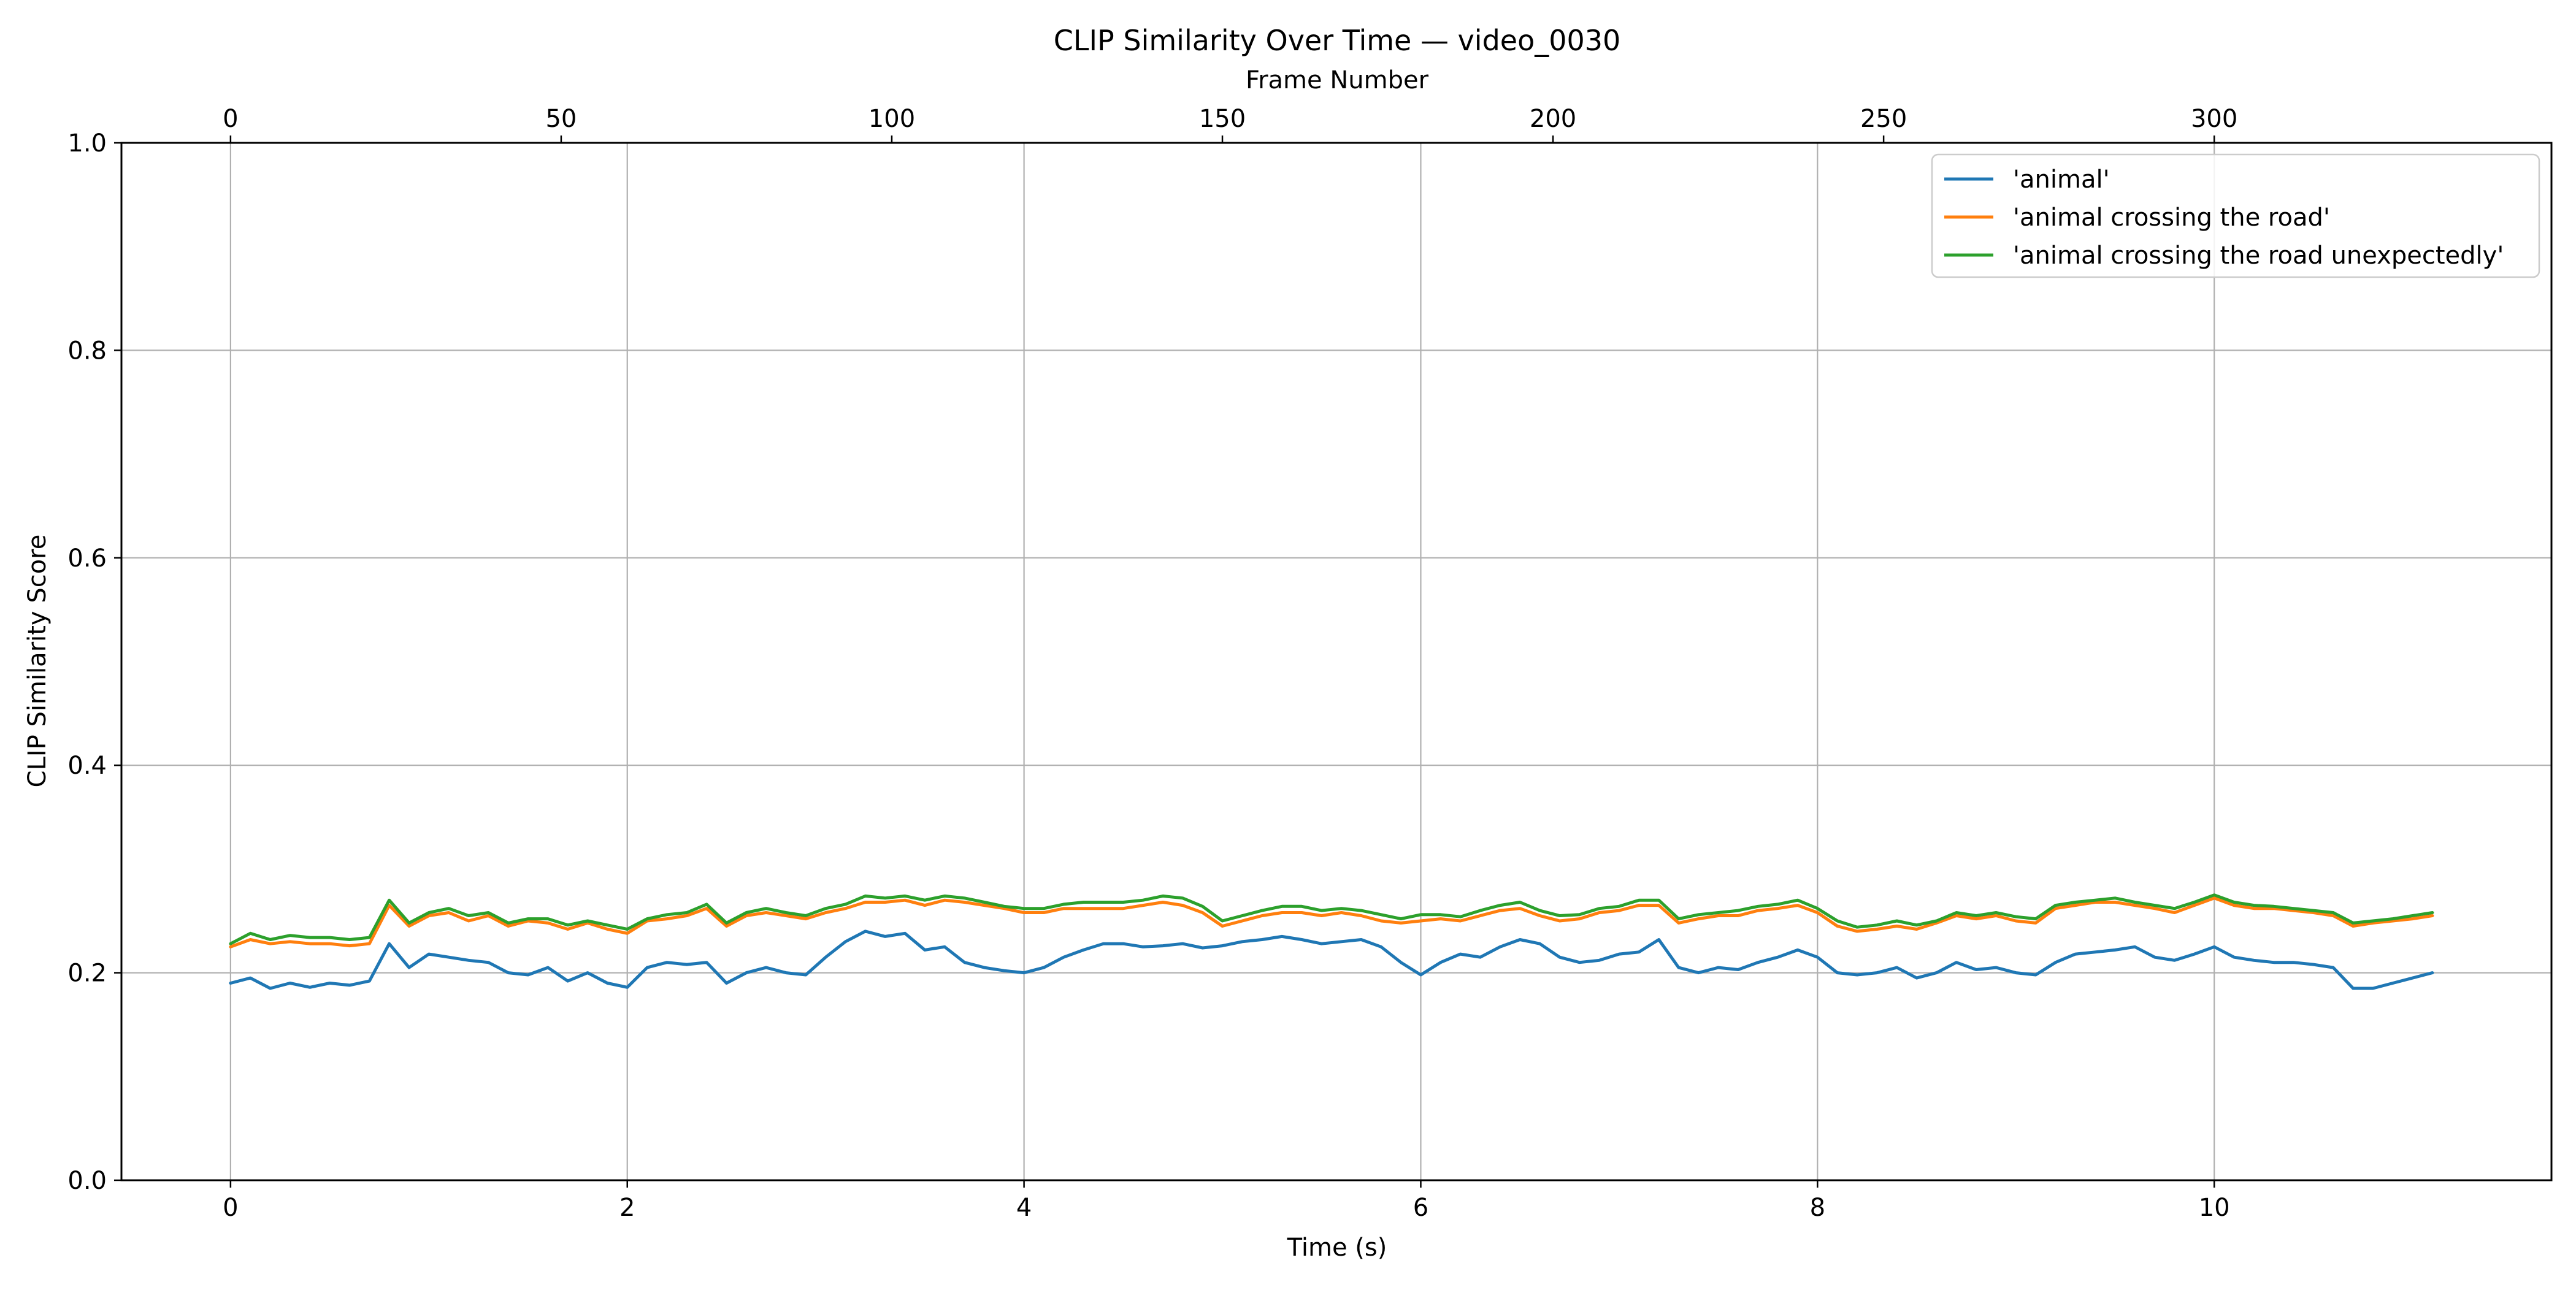 This screenshot has width=2576, height=1290. I want to click on y-tick-label: 0.2, so click(87, 974).